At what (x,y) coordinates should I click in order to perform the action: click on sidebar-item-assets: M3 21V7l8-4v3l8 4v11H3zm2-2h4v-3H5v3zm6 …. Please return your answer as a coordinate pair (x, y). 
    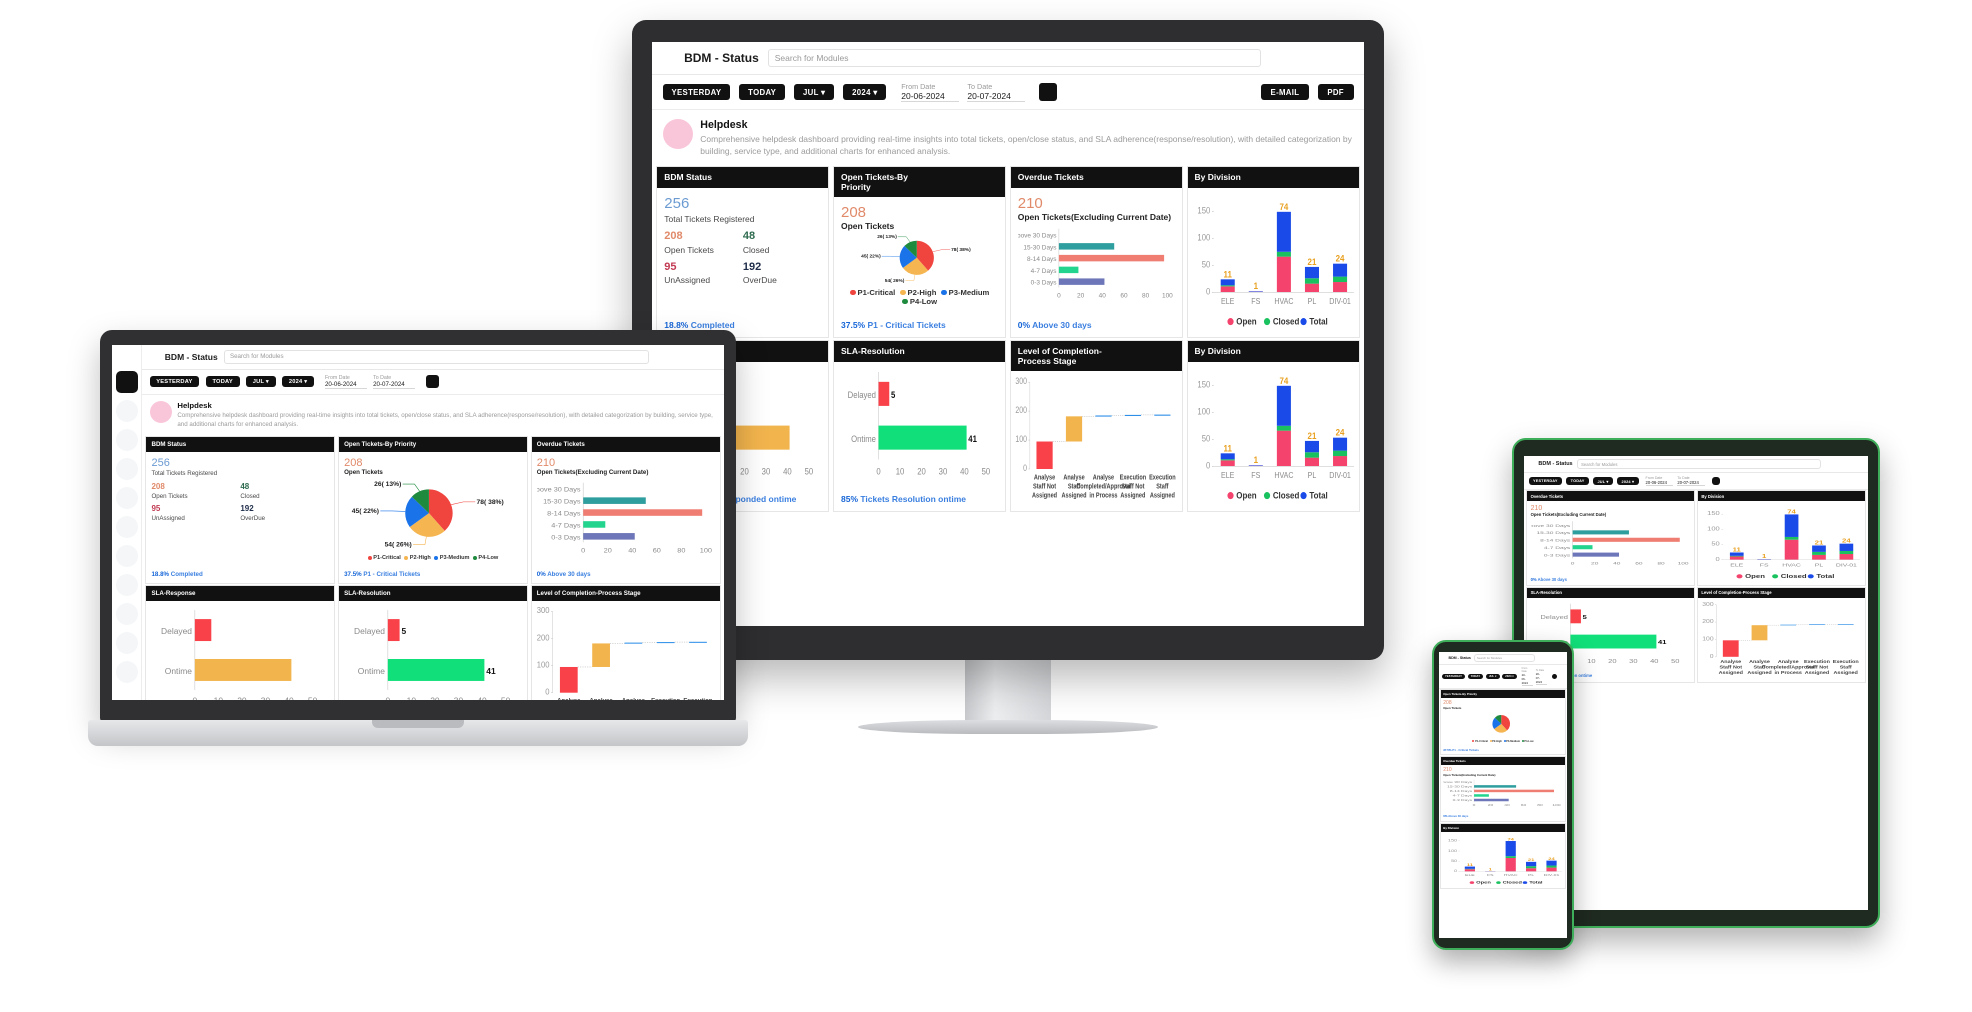
    Looking at the image, I should click on (126, 671).